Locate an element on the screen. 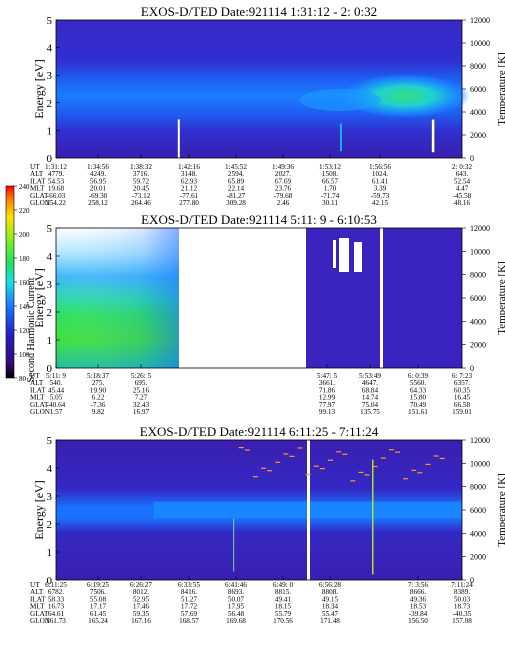  table-cell: 7.27 is located at coordinates (141, 398).